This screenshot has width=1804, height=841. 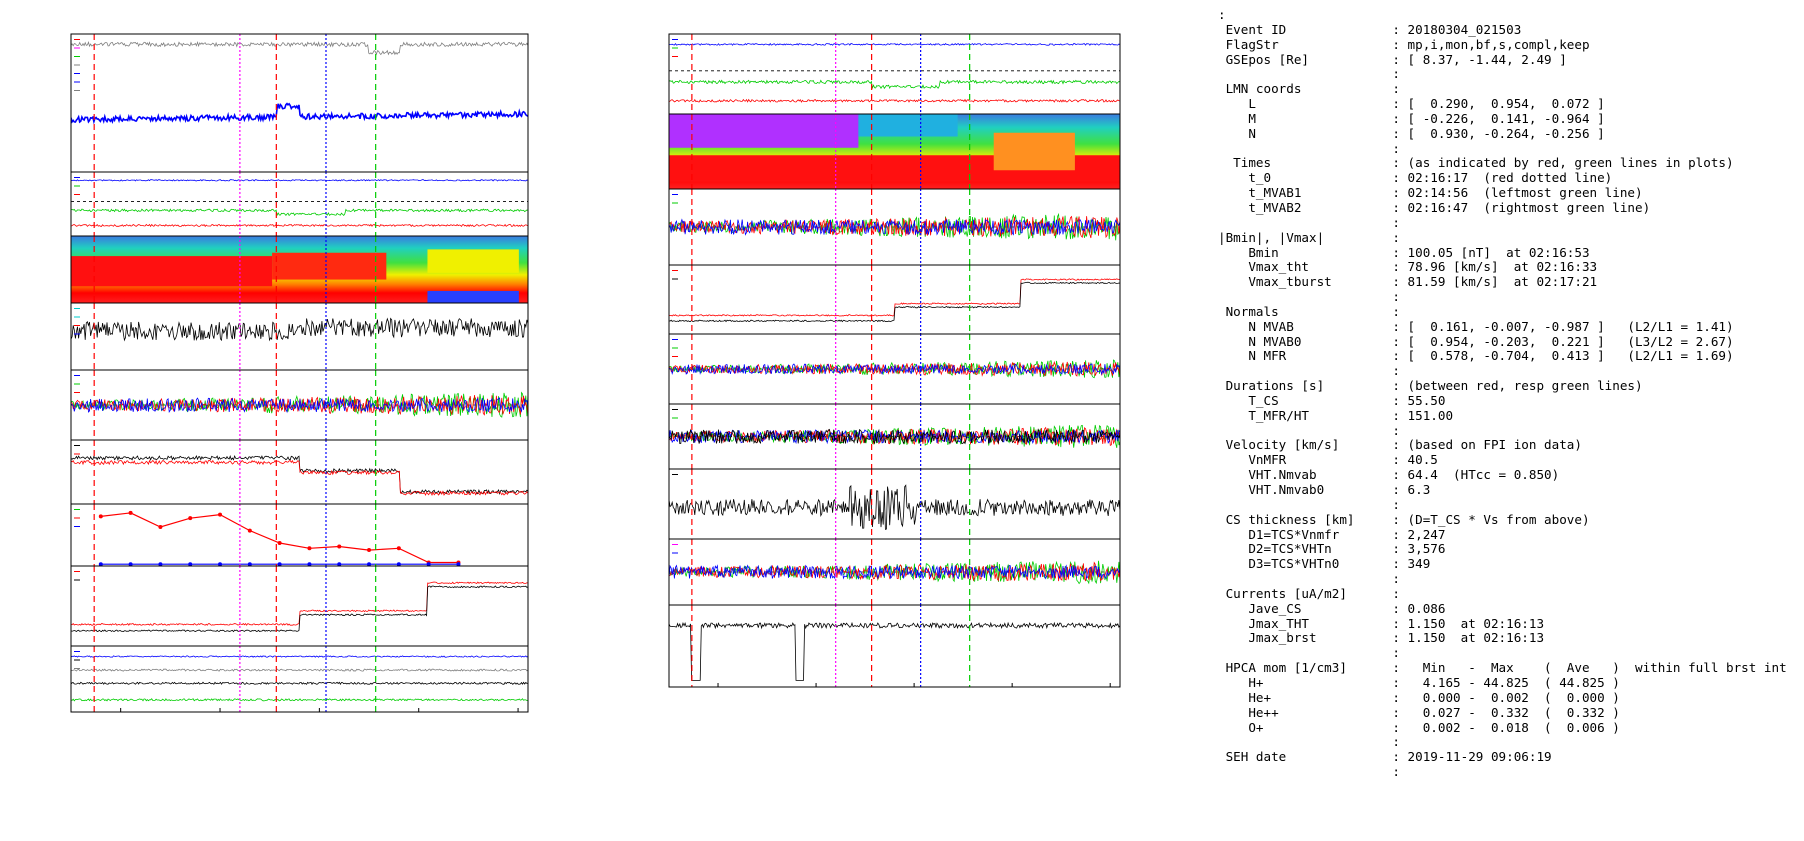 What do you see at coordinates (1328, 460) in the screenshot?
I see `summary-line: VnMFR : 40.5` at bounding box center [1328, 460].